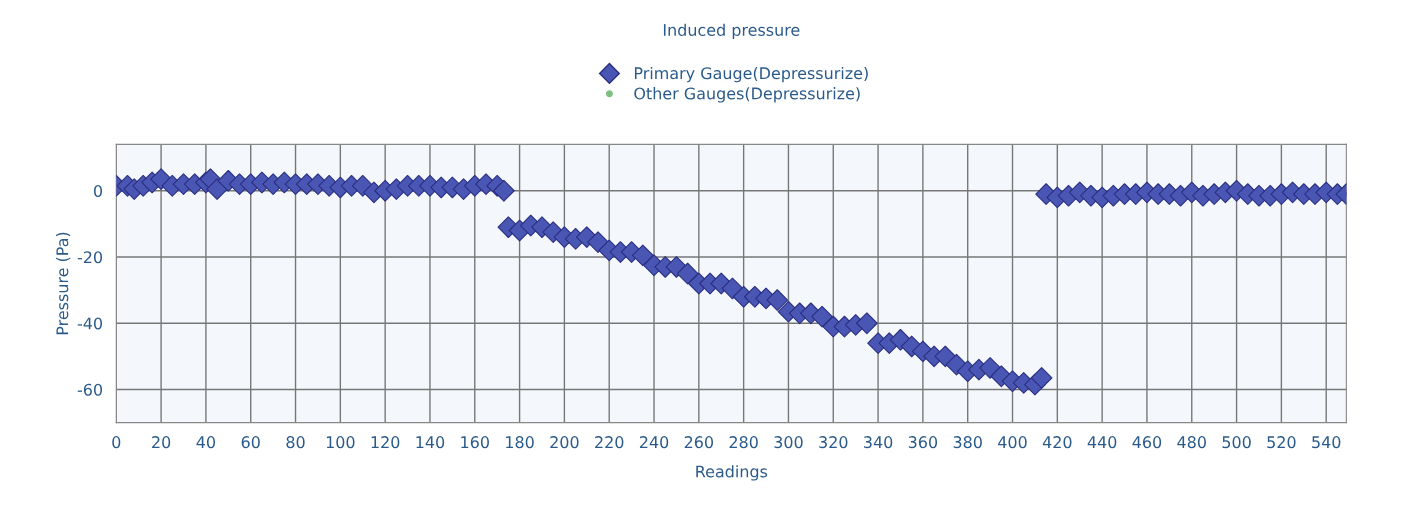 This screenshot has width=1401, height=525. What do you see at coordinates (654, 442) in the screenshot?
I see `x-tick-label: 240` at bounding box center [654, 442].